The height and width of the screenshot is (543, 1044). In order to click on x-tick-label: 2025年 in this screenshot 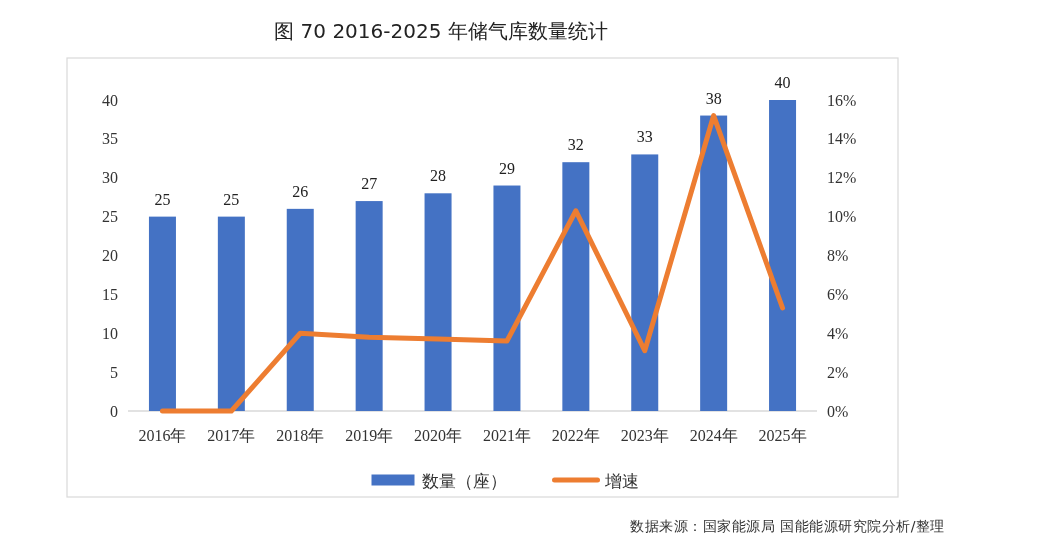, I will do `click(782, 435)`.